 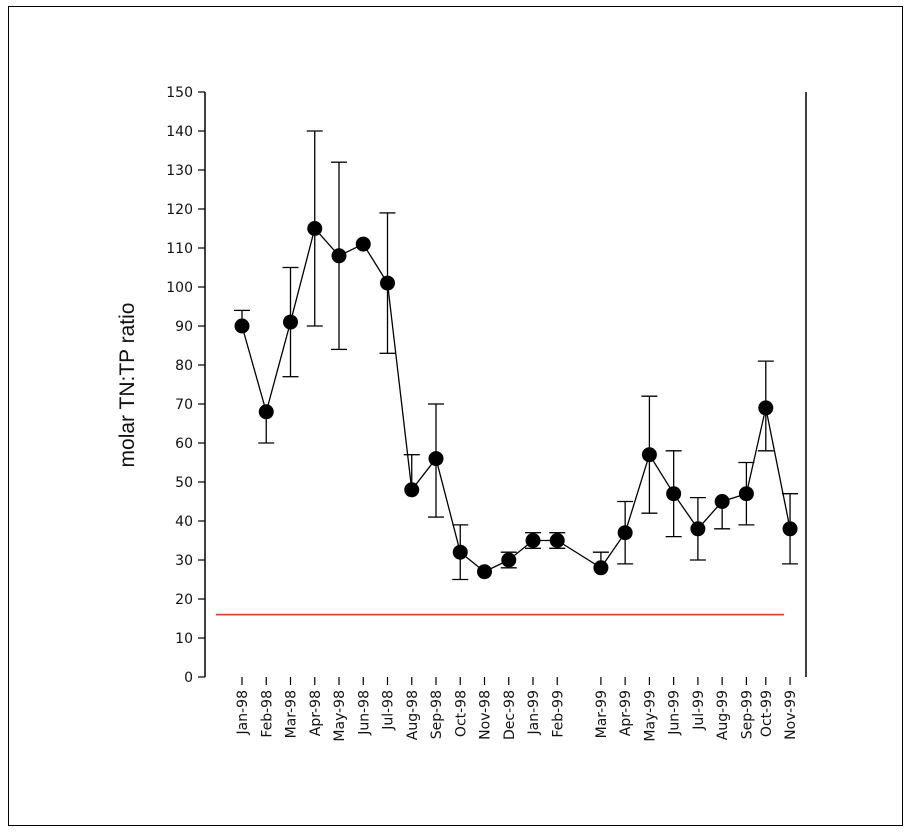 What do you see at coordinates (767, 713) in the screenshot?
I see `x-tick-label: Oct-99` at bounding box center [767, 713].